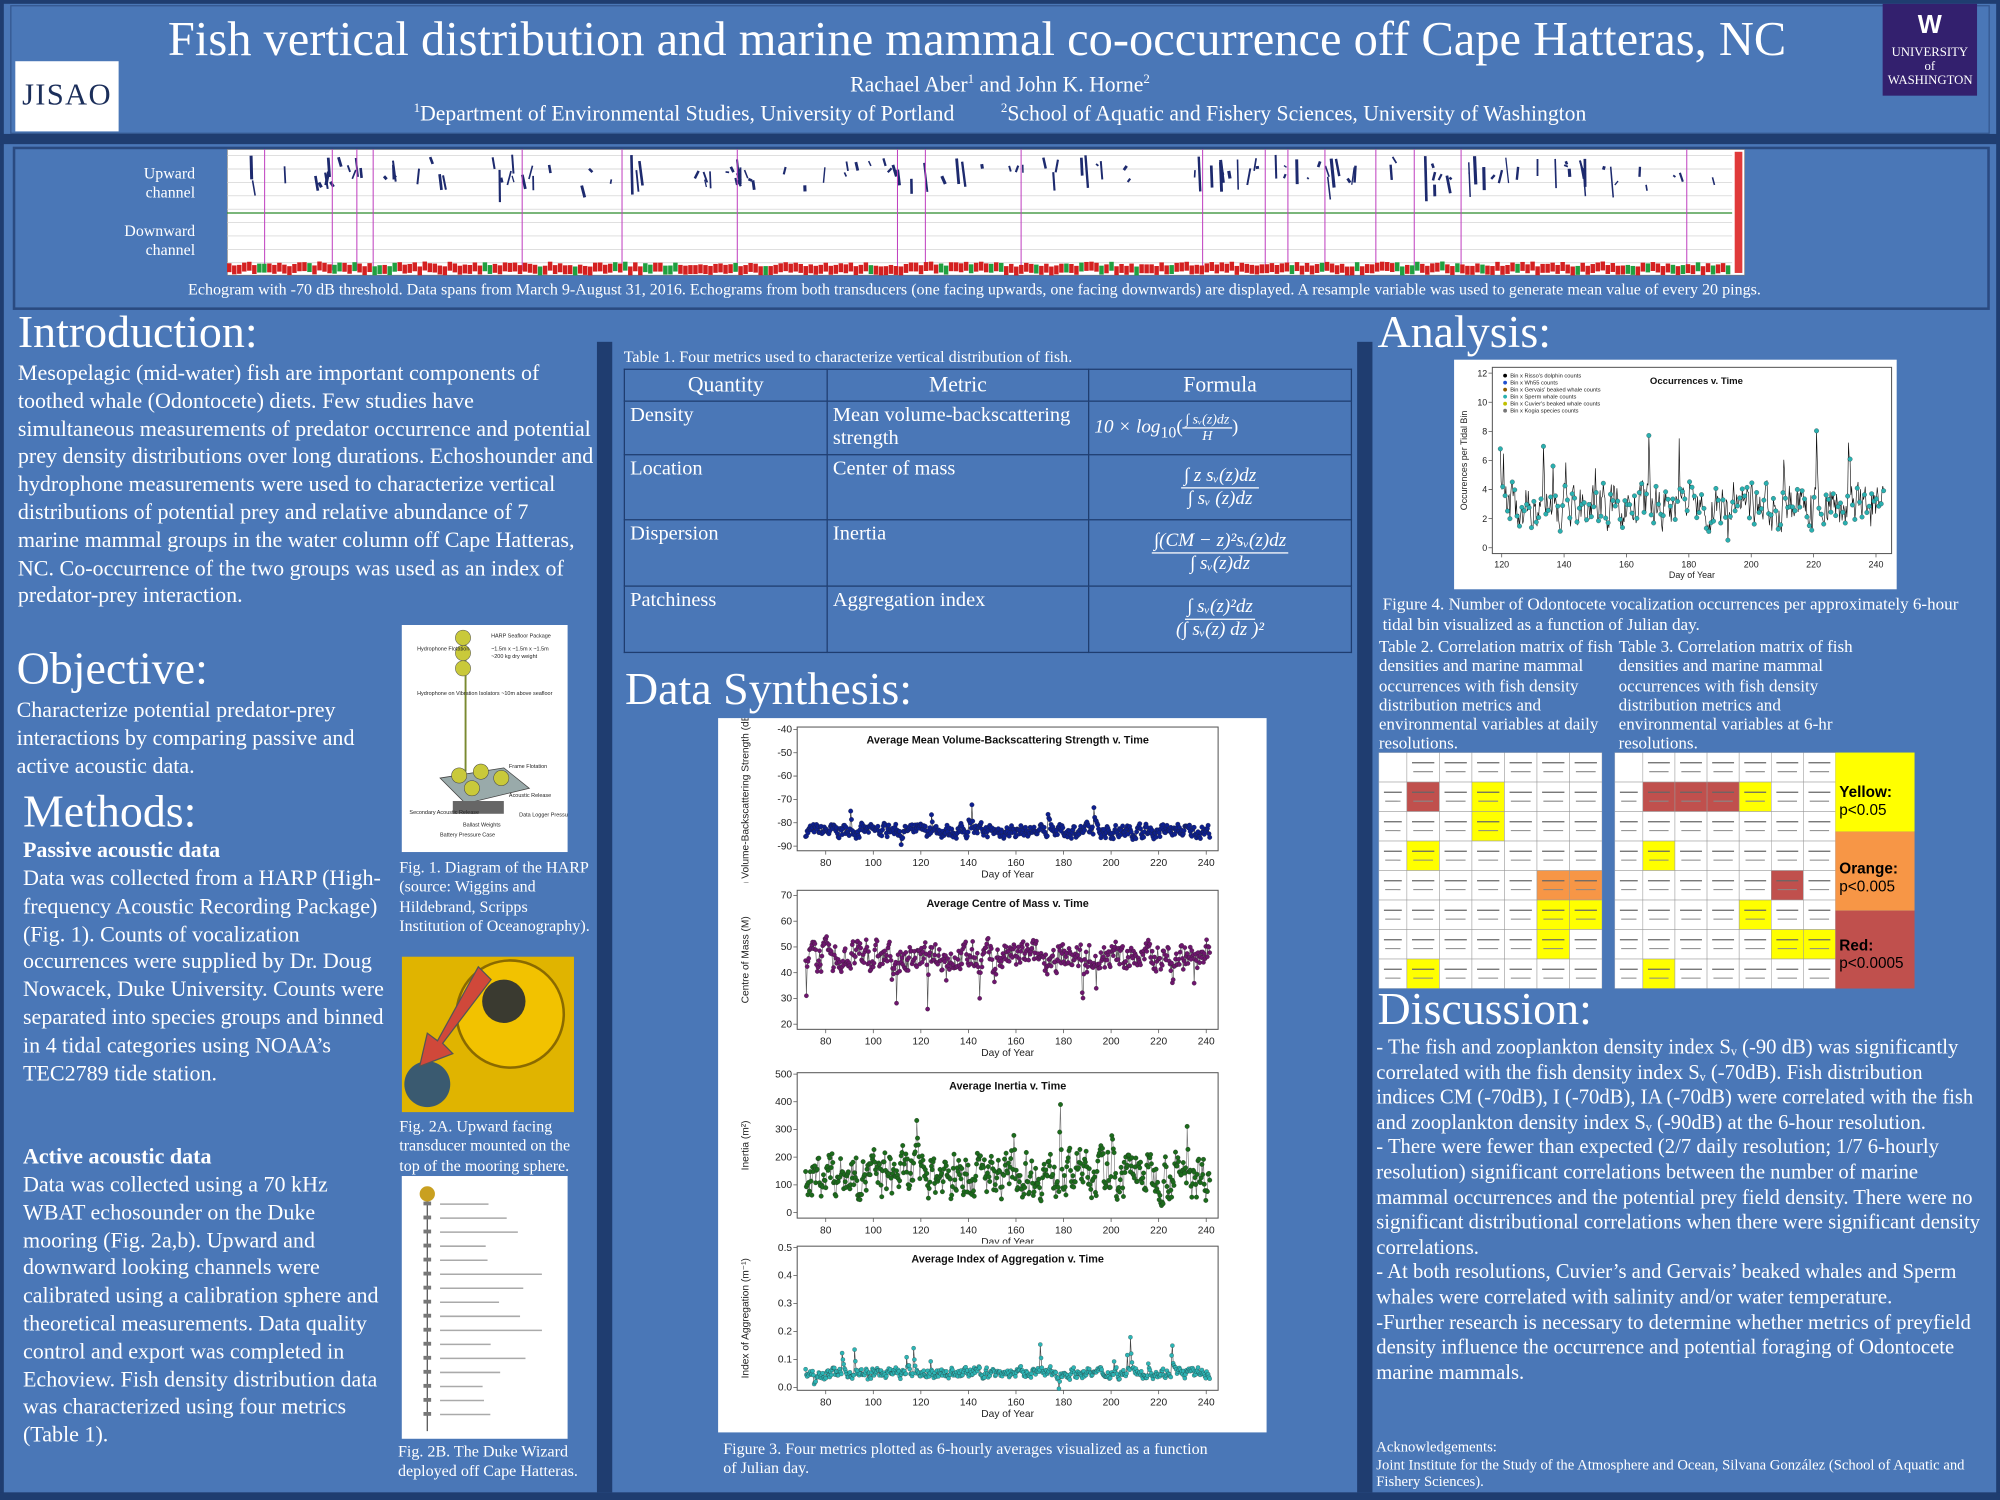 The height and width of the screenshot is (1500, 2000). I want to click on plot-title: Average Index of Aggregation v. Time, so click(1007, 1260).